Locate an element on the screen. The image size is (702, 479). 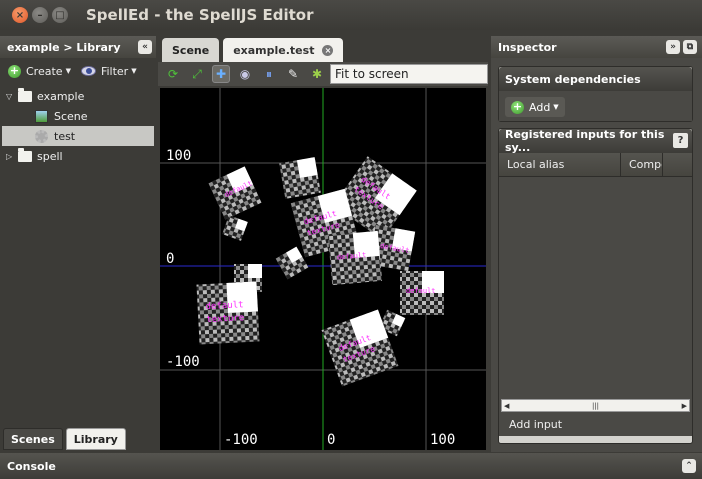
scene-icon is located at coordinates (41, 116).